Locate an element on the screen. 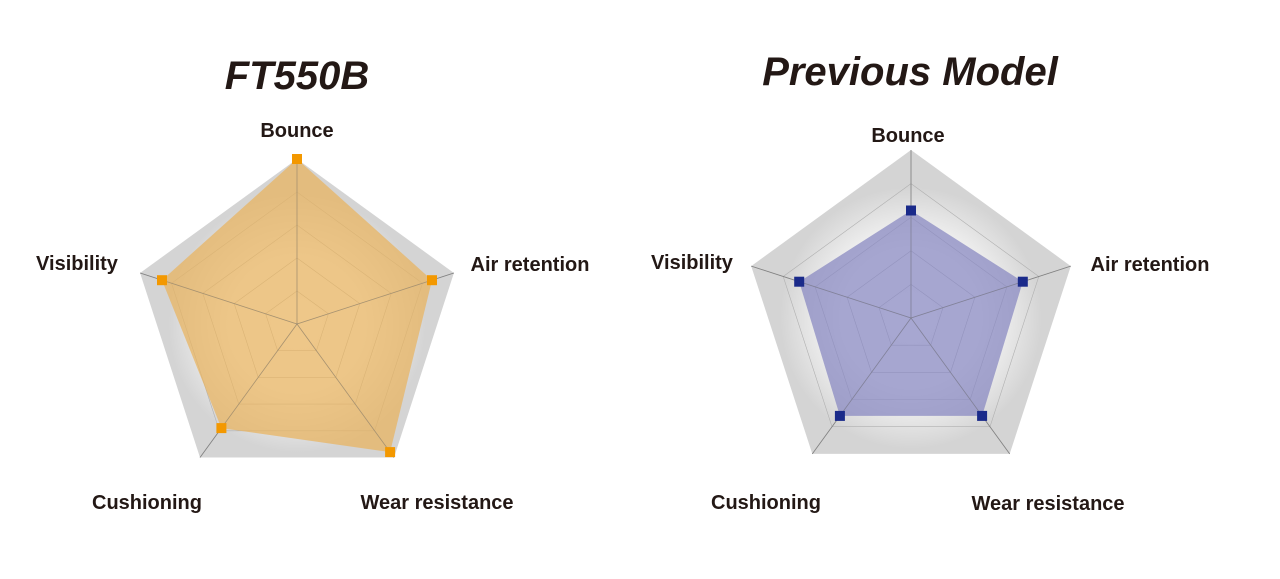 This screenshot has width=1280, height=579. grid-ring is located at coordinates (911, 305).